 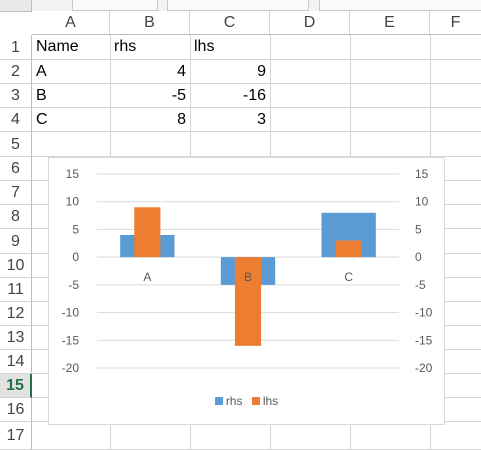 What do you see at coordinates (16, 96) in the screenshot?
I see `row-header-3: 3` at bounding box center [16, 96].